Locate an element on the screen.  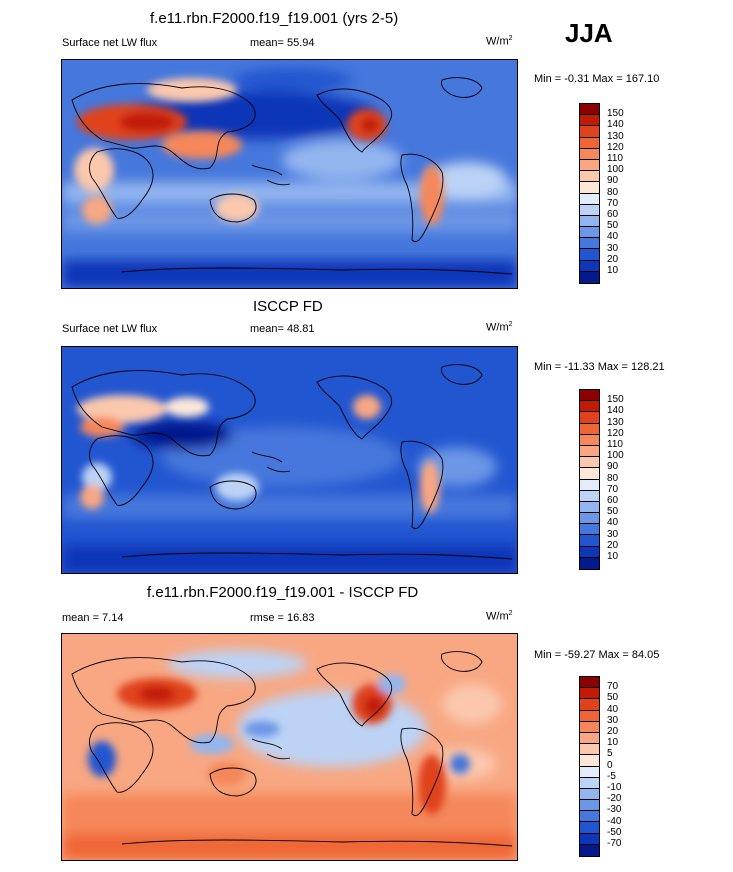
panel3-minmax: Min = -59.27 Max = 84.05 is located at coordinates (597, 655).